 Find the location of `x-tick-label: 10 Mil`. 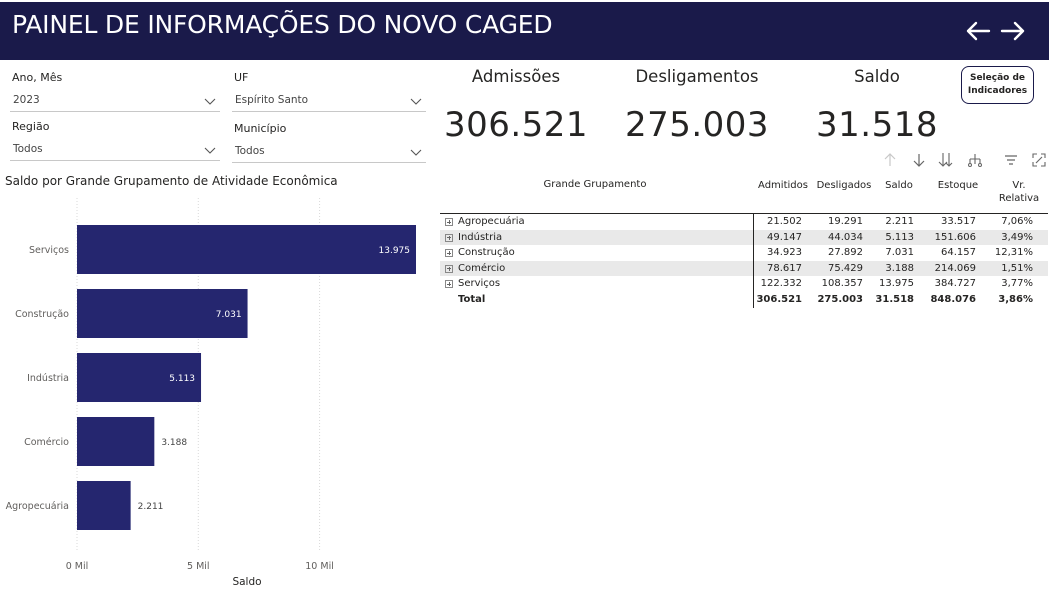

x-tick-label: 10 Mil is located at coordinates (319, 566).